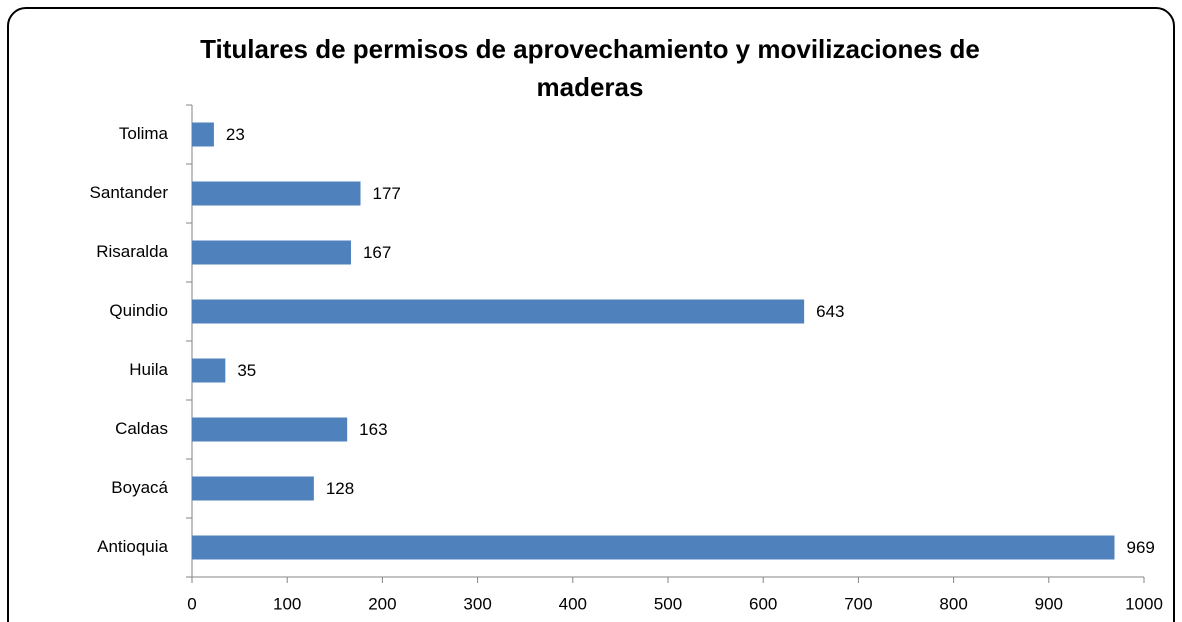  Describe the element at coordinates (129, 192) in the screenshot. I see `y-tick-label: Santander` at that location.